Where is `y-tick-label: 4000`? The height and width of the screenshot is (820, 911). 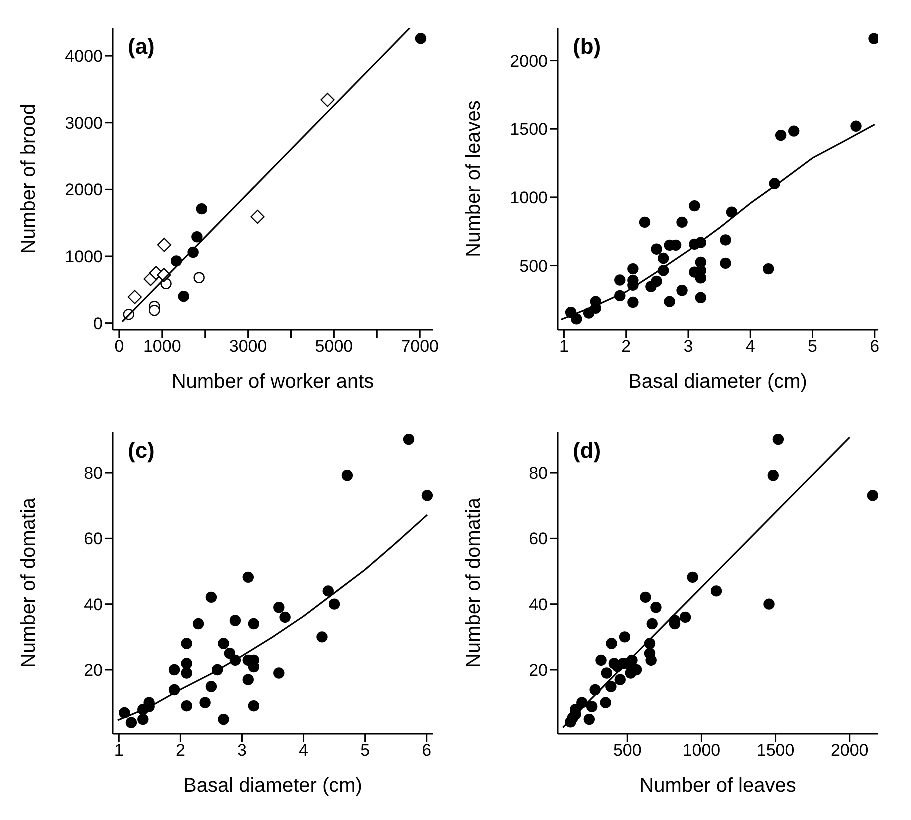 y-tick-label: 4000 is located at coordinates (84, 56).